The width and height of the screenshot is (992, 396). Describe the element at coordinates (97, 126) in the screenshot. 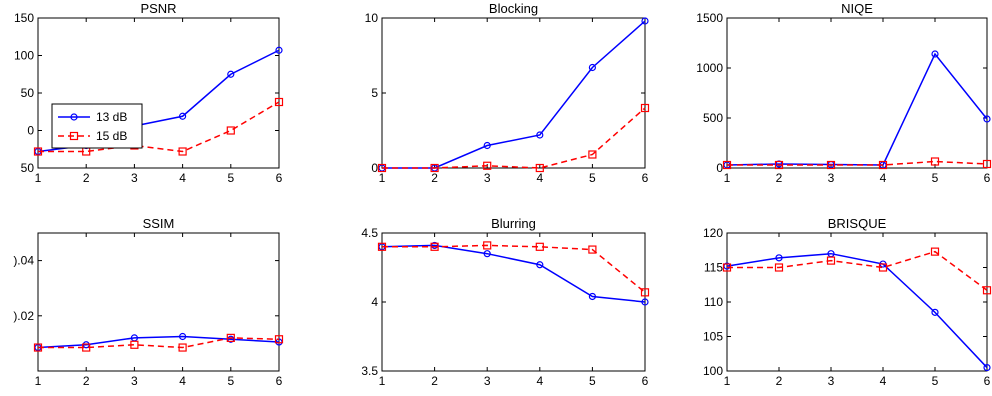

I see `legend-box` at that location.